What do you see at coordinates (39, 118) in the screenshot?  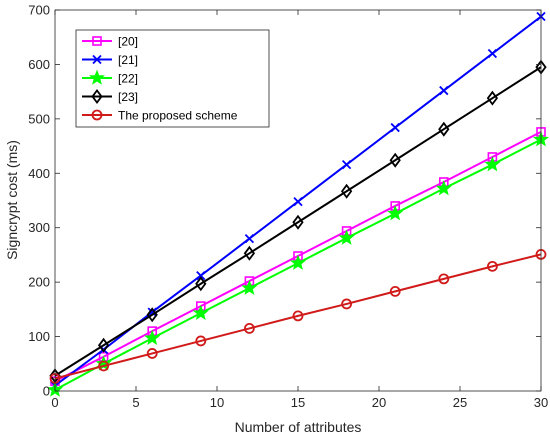 I see `y-tick-label: 500` at bounding box center [39, 118].